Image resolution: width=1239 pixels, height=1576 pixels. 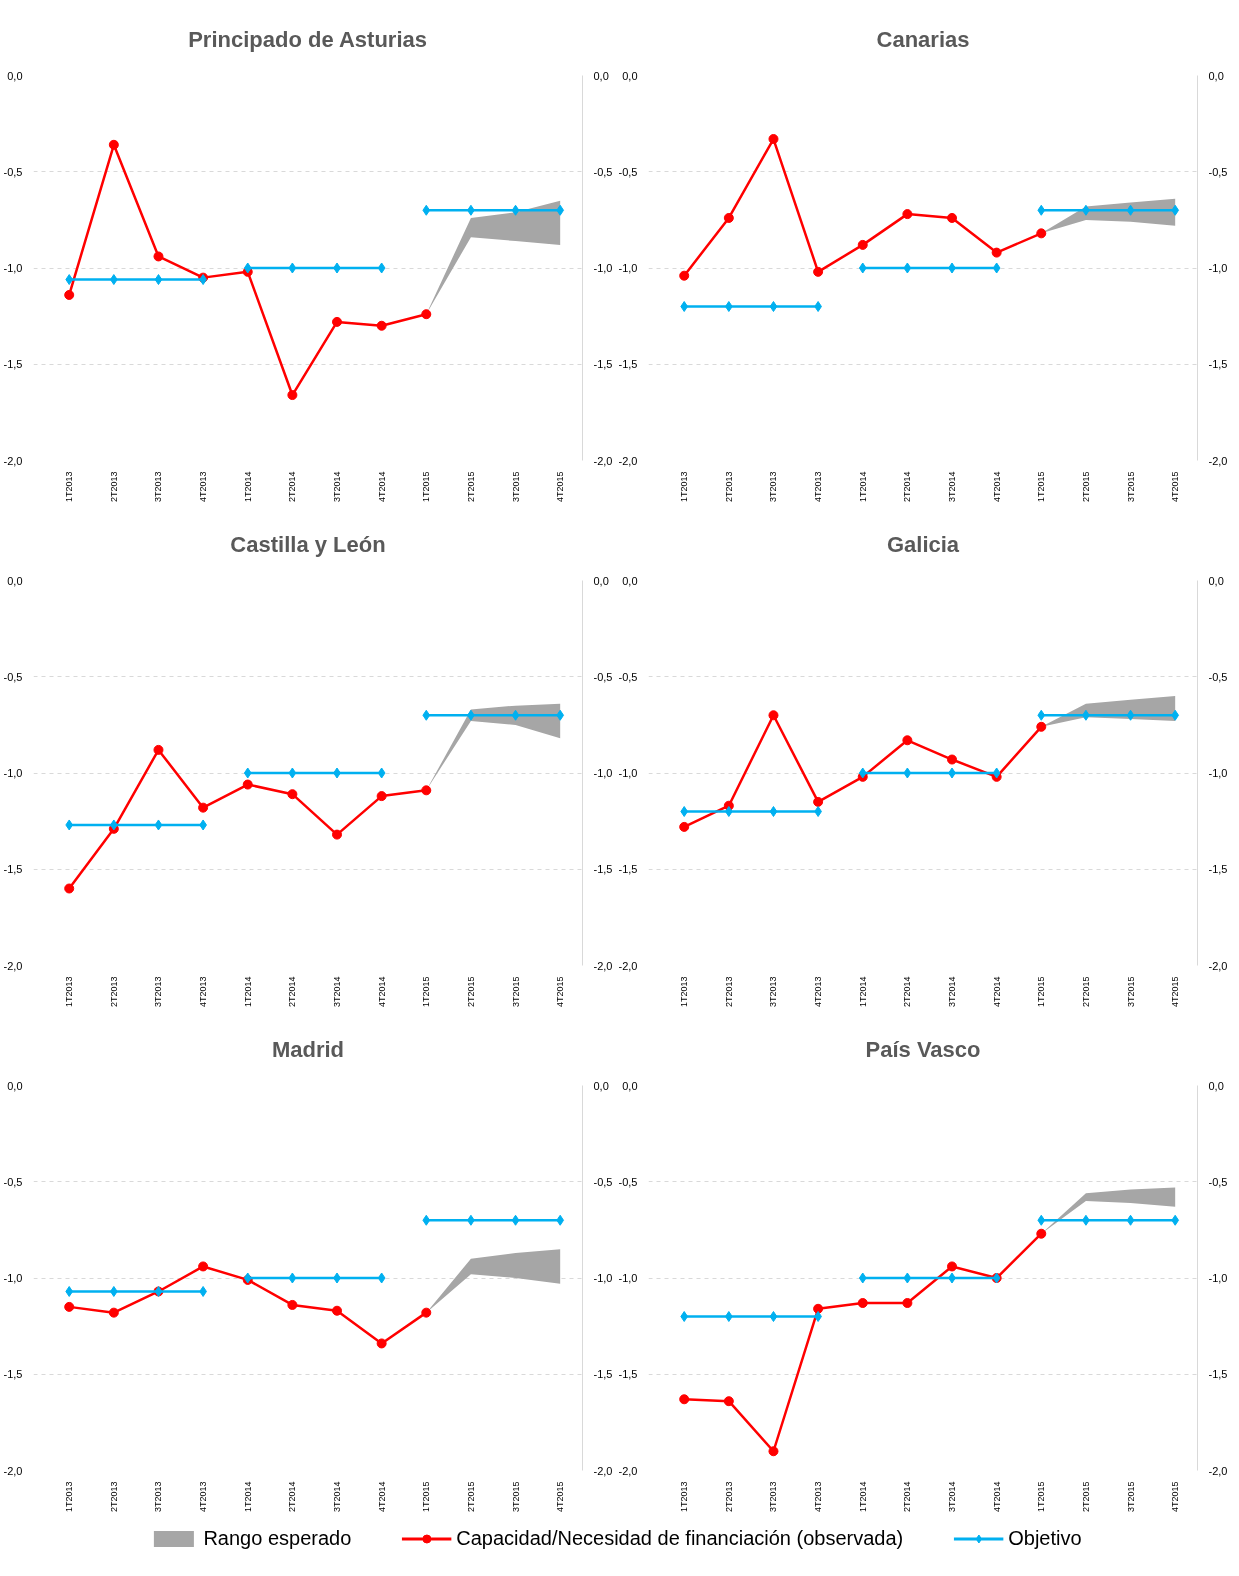 What do you see at coordinates (277, 1538) in the screenshot?
I see `legend-label: Rango esperado` at bounding box center [277, 1538].